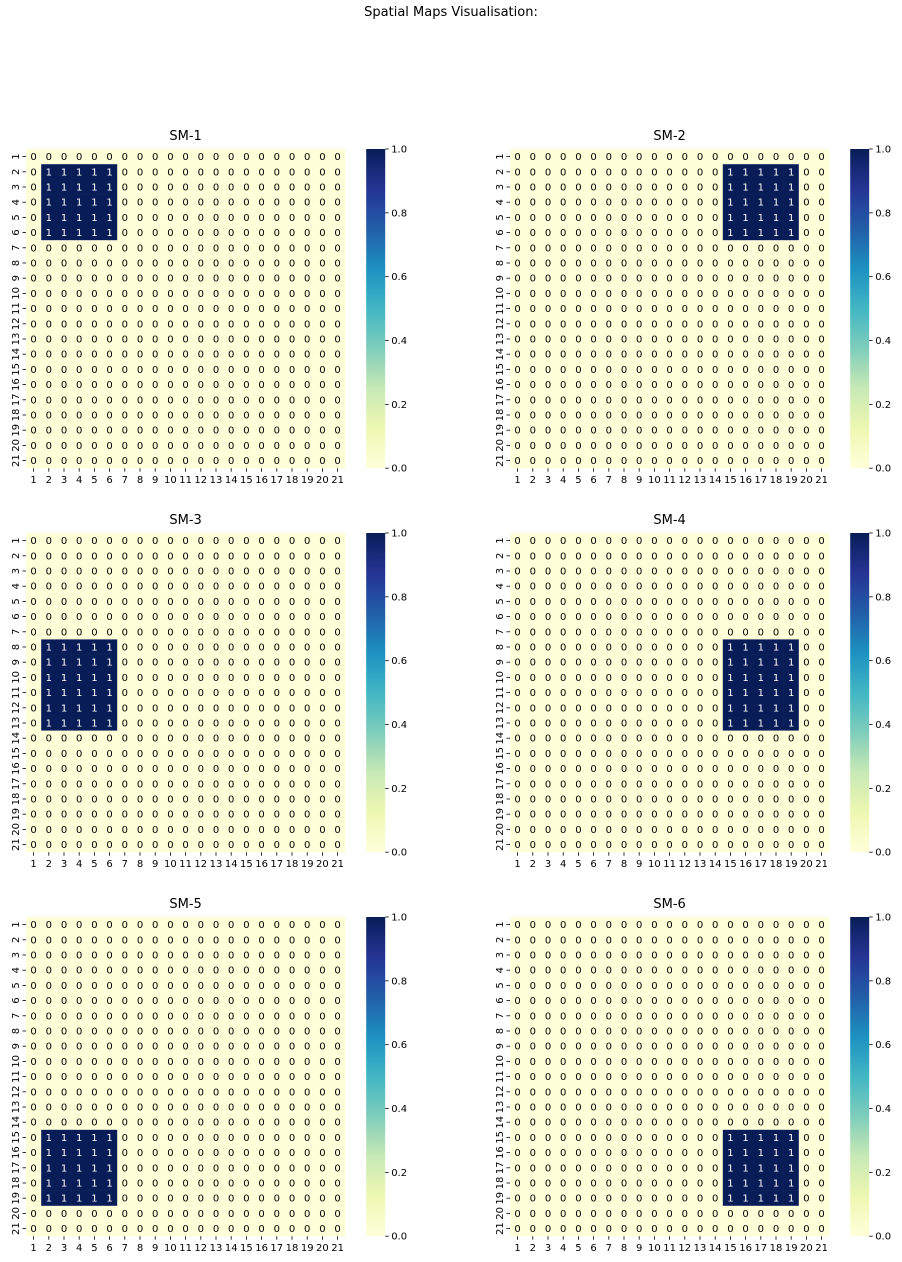 The width and height of the screenshot is (902, 1262). I want to click on colorbar: 0.00.20.40.60.81.0, so click(386, 310).